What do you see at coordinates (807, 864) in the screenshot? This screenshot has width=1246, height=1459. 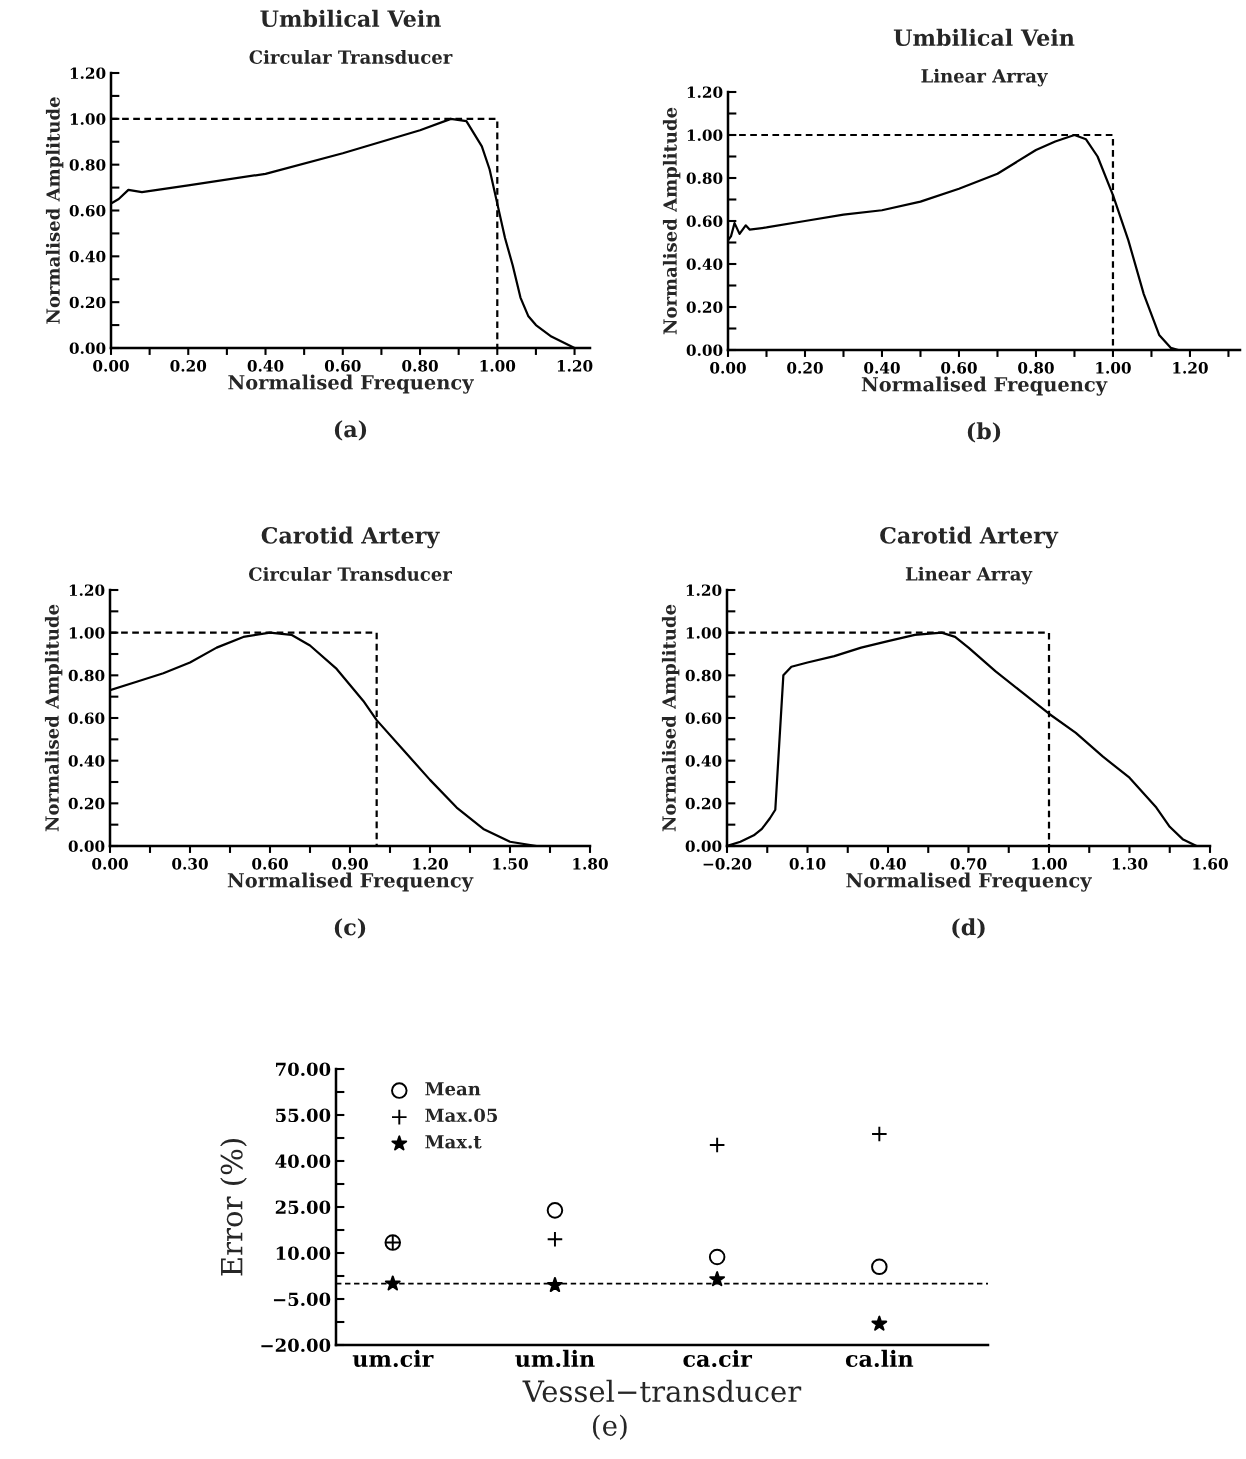 I see `x-tick-label: 0.10` at bounding box center [807, 864].